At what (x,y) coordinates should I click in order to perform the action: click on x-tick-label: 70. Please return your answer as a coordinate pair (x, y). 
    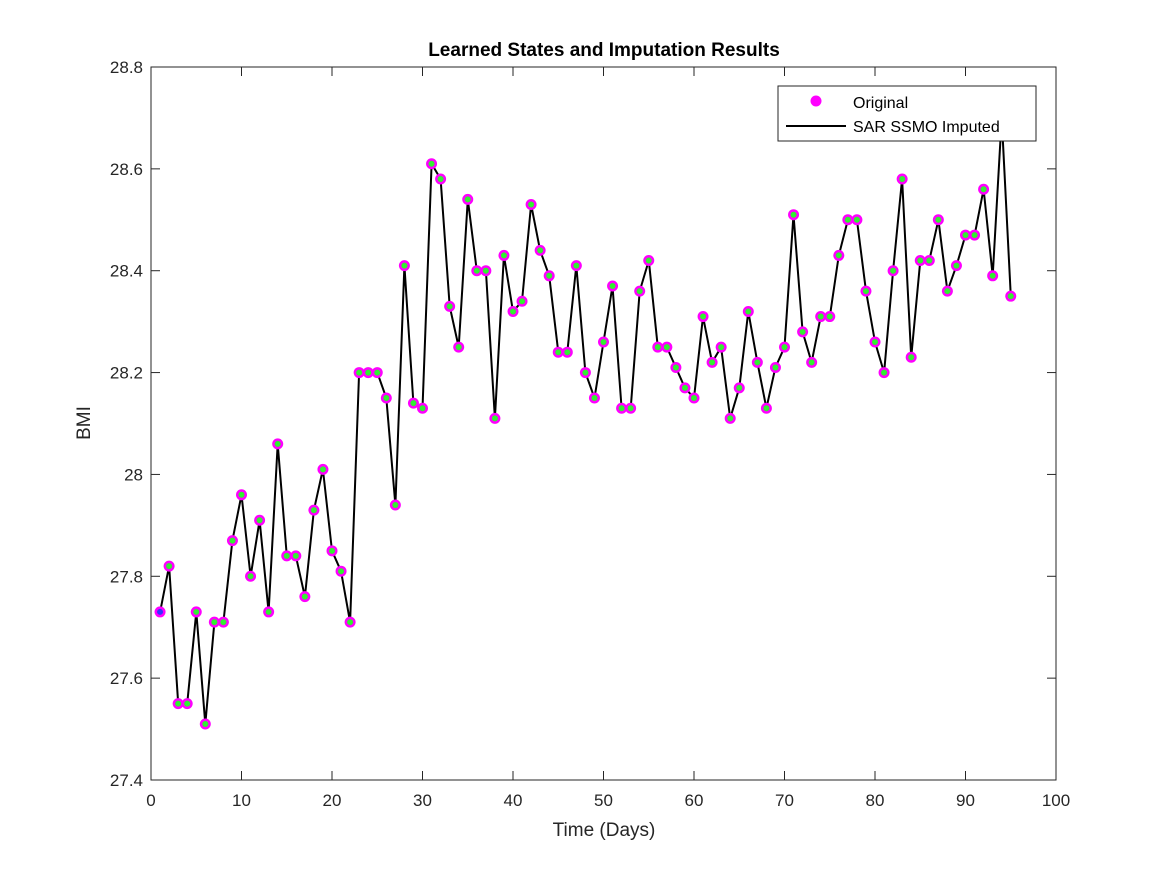
    Looking at the image, I should click on (784, 800).